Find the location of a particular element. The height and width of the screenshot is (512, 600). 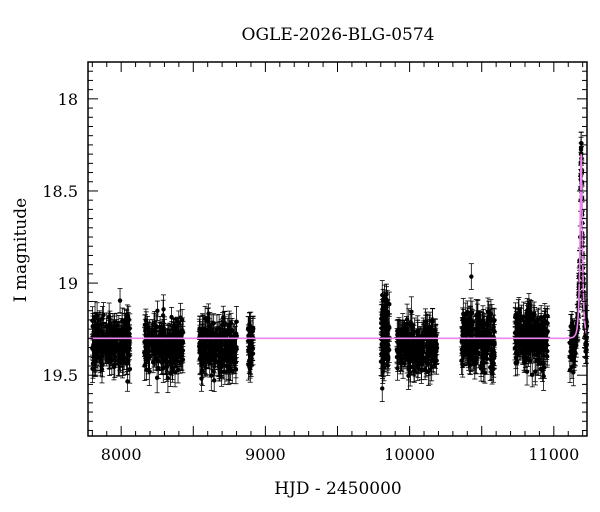

y-tick-label: 18.5 is located at coordinates (60, 191).